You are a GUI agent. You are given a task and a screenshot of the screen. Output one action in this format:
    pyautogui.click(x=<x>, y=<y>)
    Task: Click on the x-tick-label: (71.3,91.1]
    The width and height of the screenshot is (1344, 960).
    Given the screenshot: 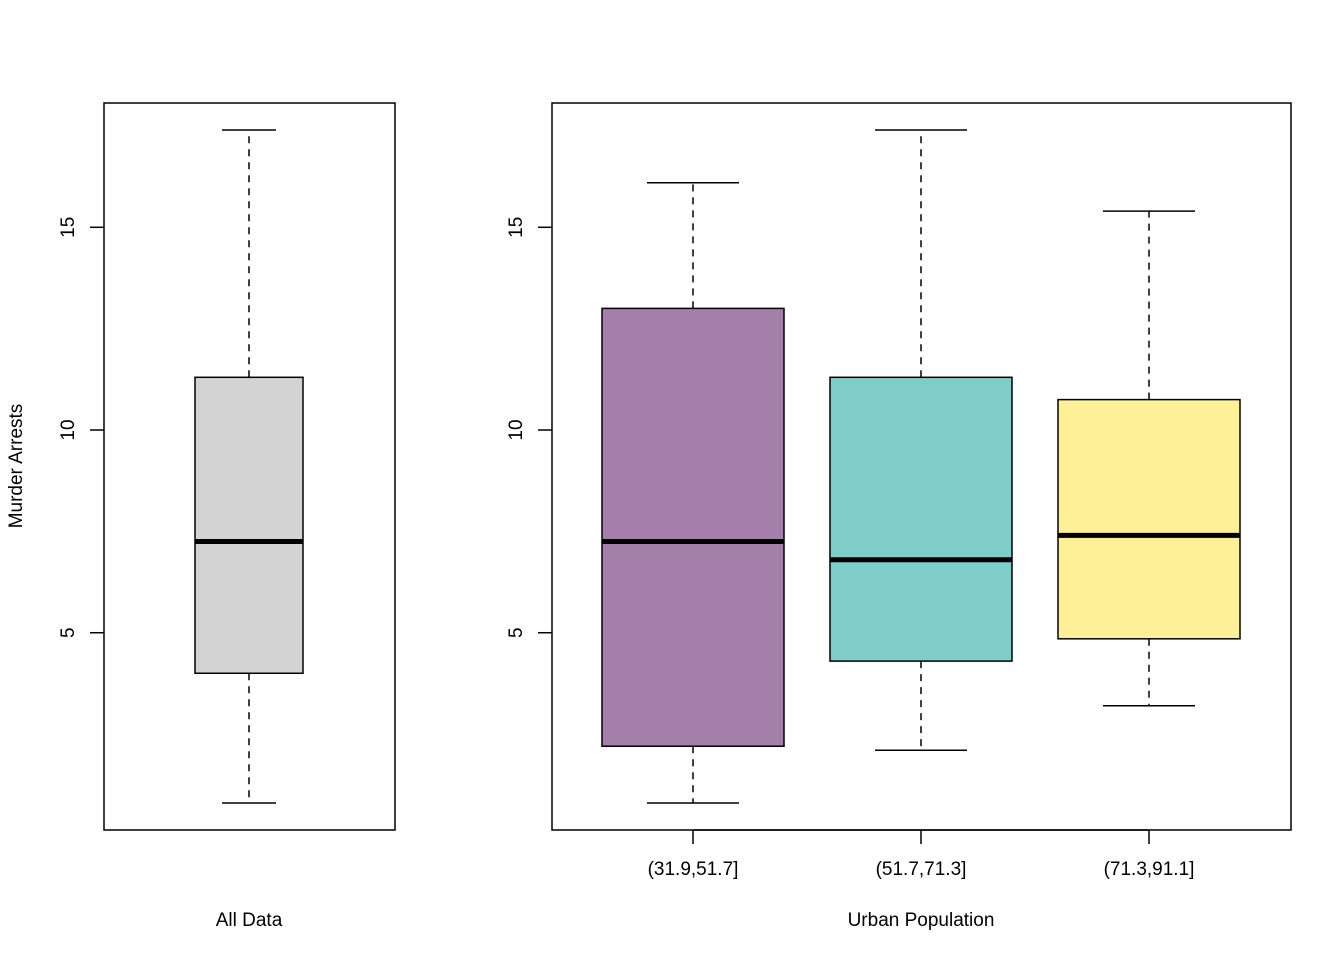 What is the action you would take?
    pyautogui.click(x=1149, y=869)
    